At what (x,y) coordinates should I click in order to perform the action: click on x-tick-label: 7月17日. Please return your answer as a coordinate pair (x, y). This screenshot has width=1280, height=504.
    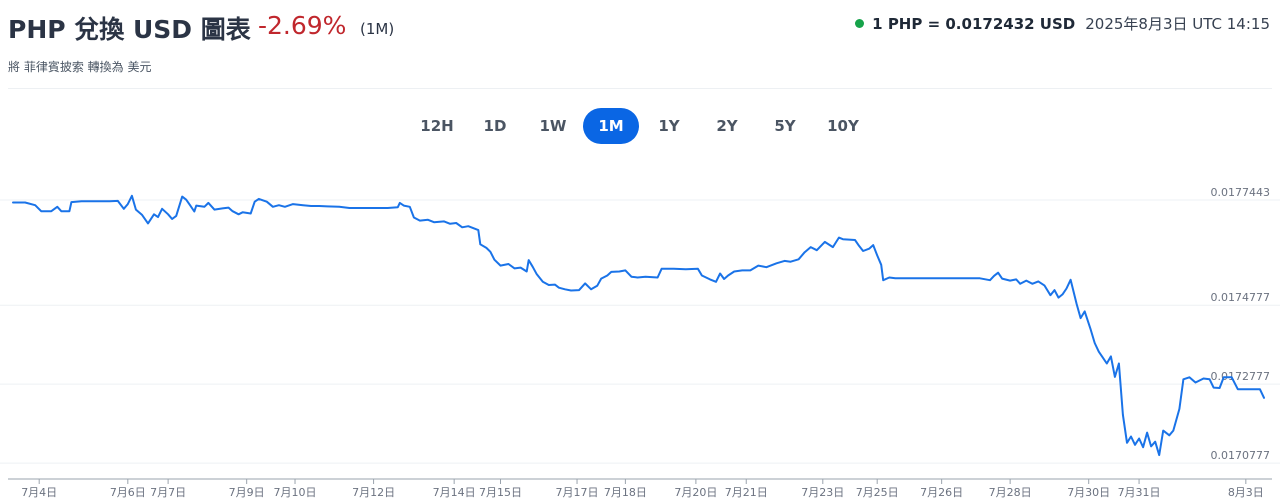
    Looking at the image, I should click on (577, 492).